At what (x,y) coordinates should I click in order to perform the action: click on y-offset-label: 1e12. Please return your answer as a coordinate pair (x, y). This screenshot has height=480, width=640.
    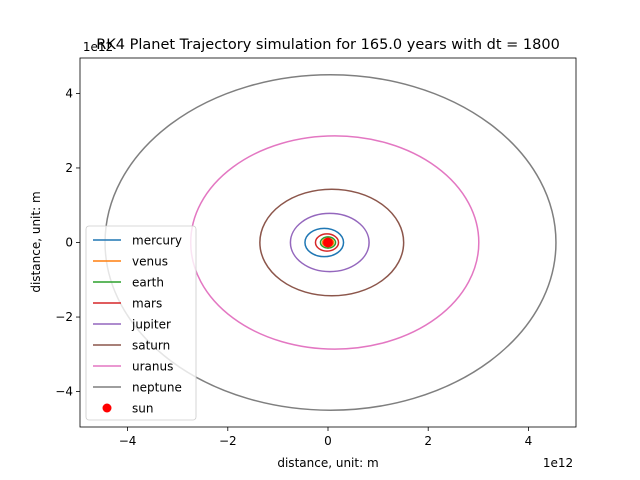
    Looking at the image, I should click on (98, 47).